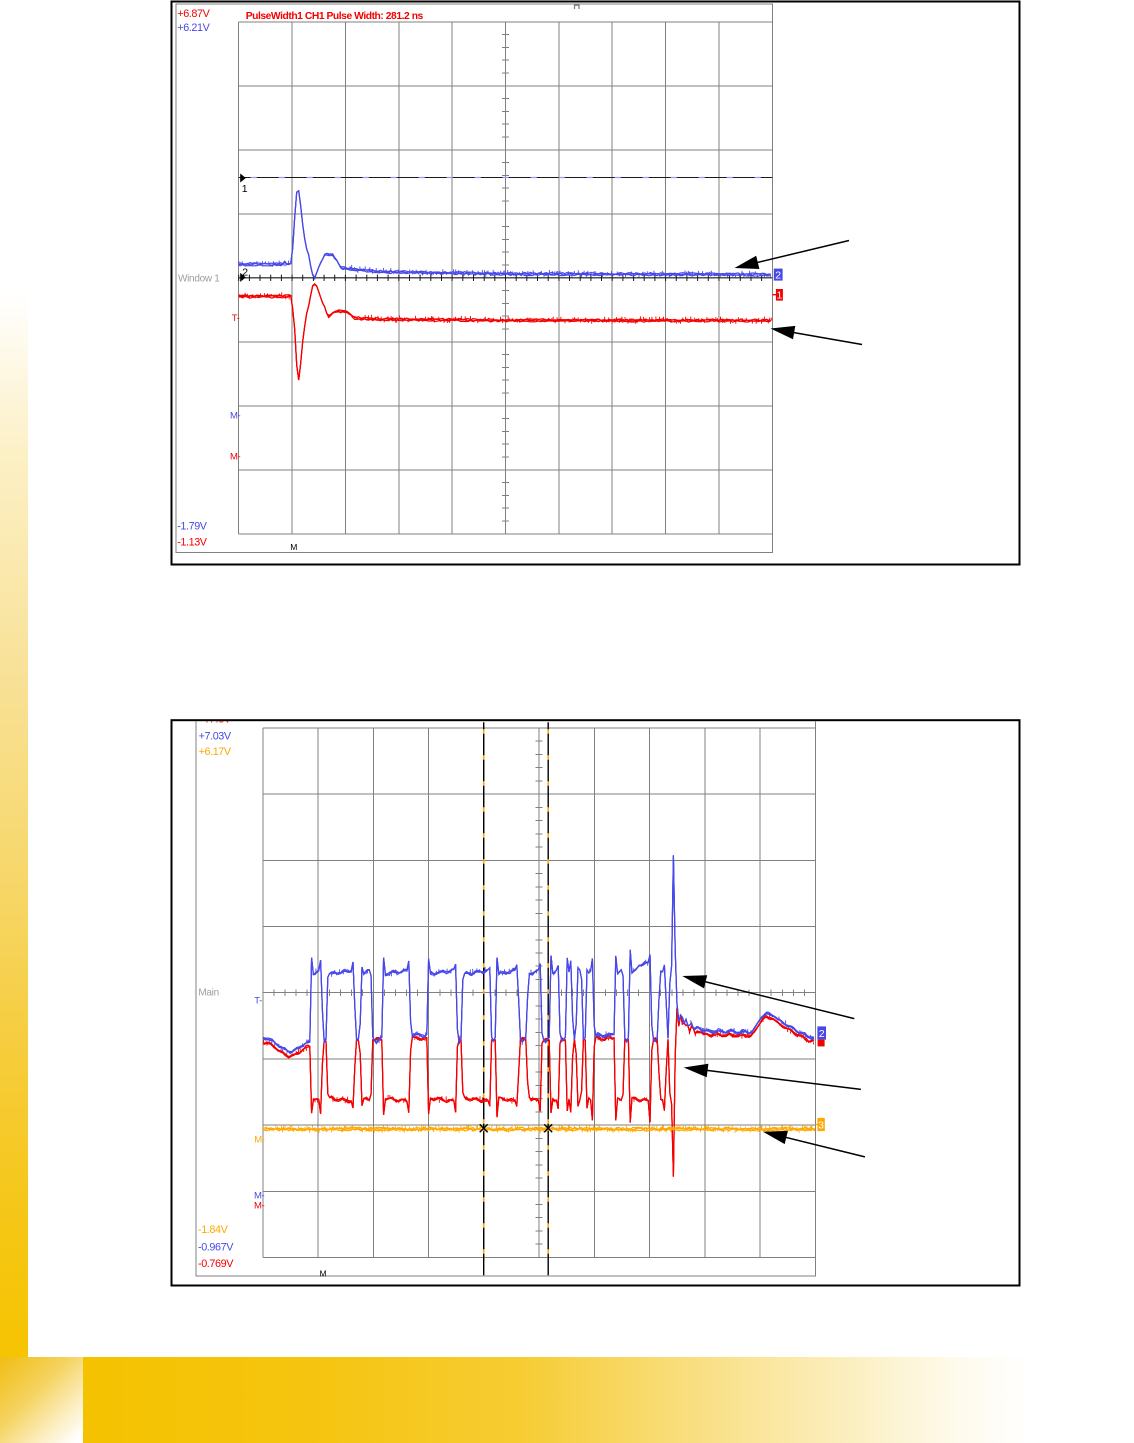 This screenshot has height=1443, width=1134. I want to click on svg-text: +6.87V, so click(193, 14).